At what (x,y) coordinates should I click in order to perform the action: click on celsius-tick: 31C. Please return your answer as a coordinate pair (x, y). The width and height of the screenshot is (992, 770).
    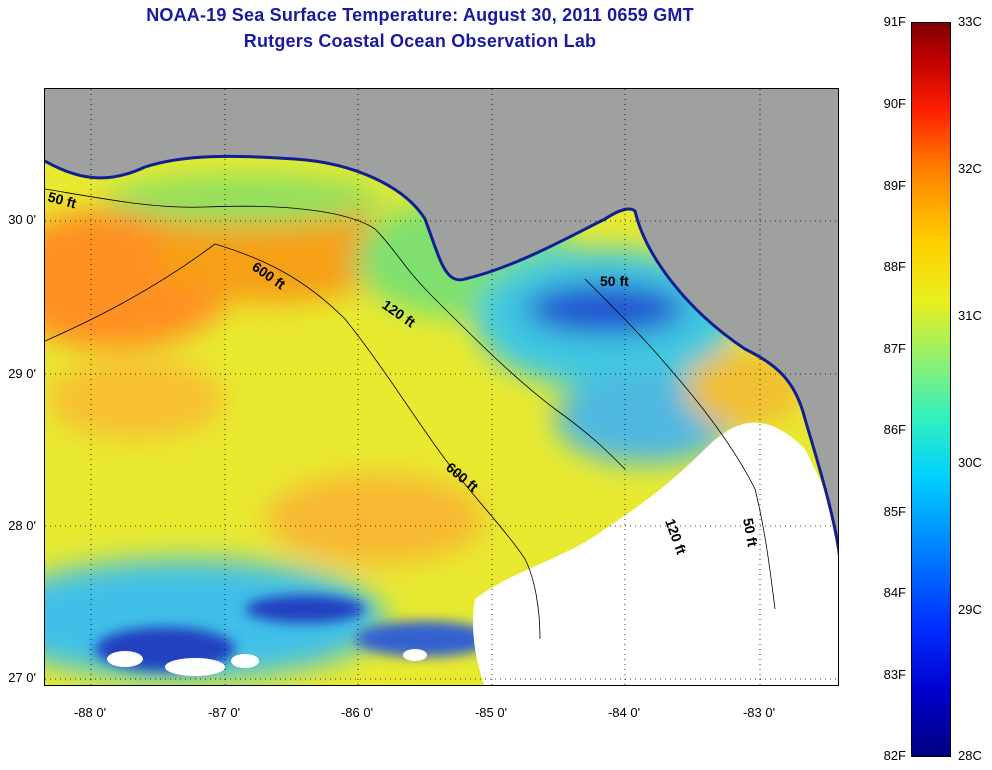
    Looking at the image, I should click on (970, 315).